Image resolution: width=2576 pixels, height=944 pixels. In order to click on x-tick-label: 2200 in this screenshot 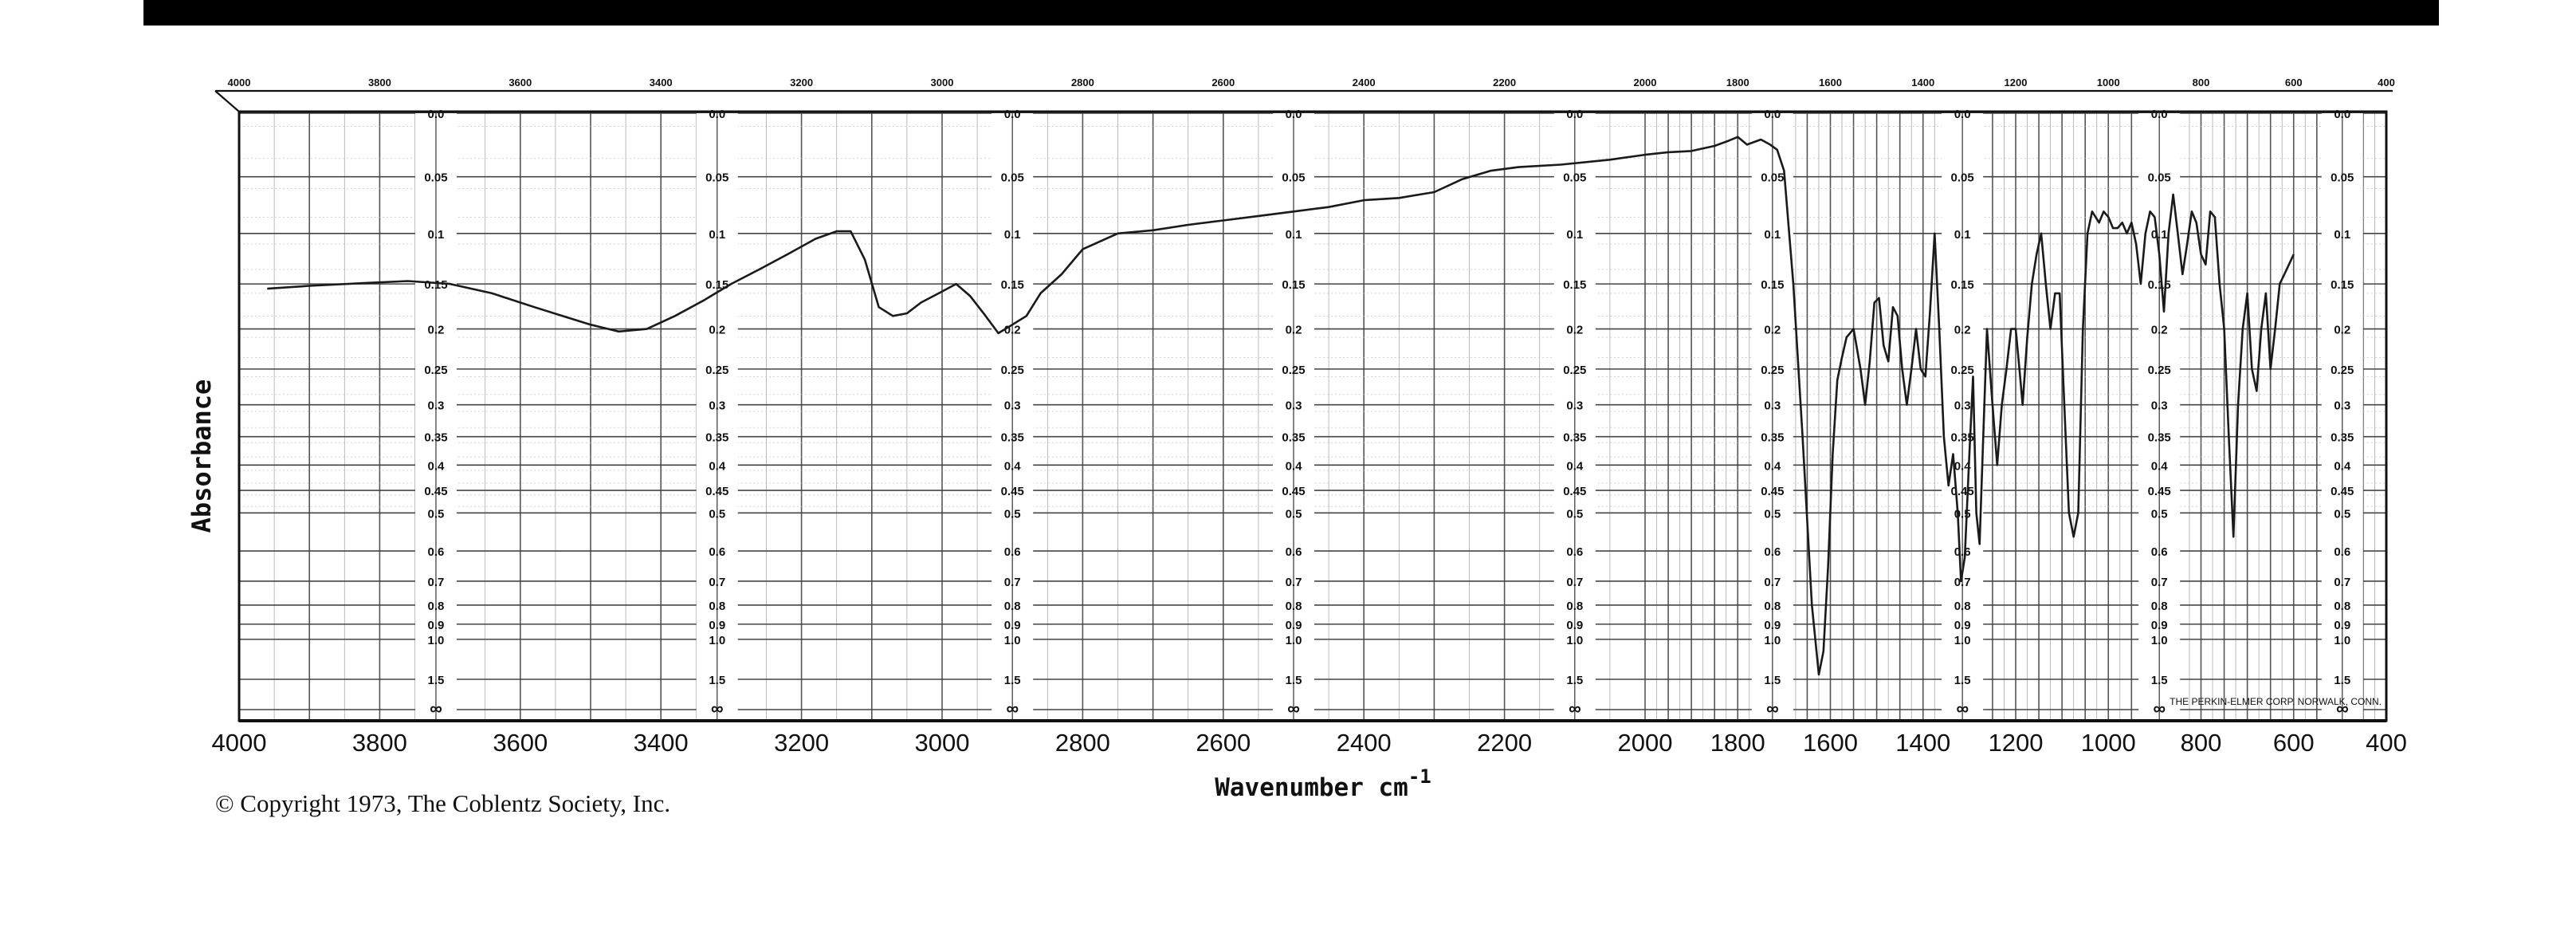, I will do `click(1504, 743)`.